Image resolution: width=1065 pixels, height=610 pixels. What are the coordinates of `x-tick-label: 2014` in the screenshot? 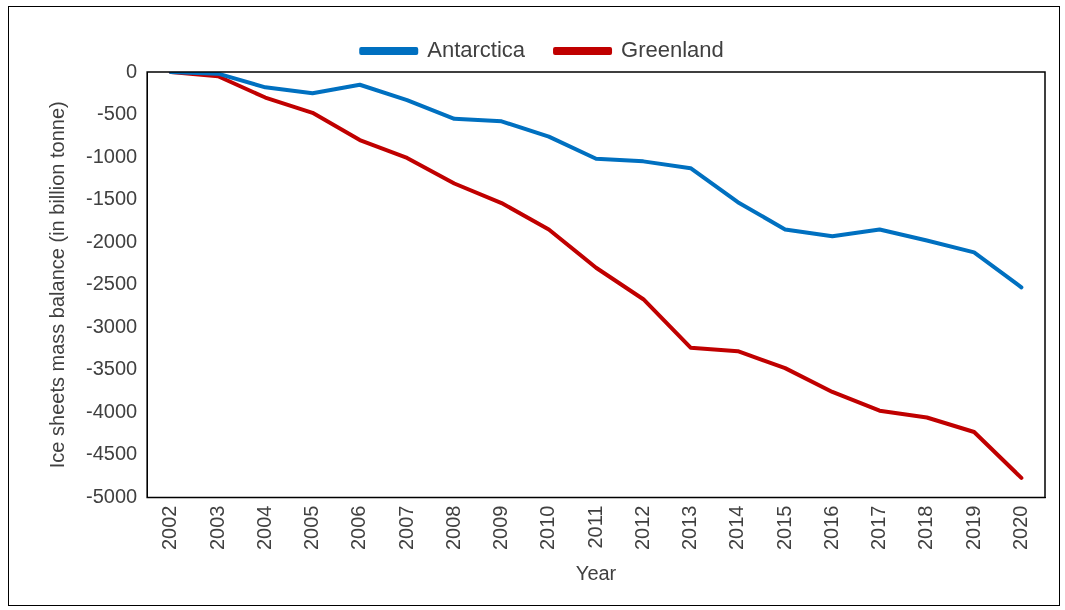 It's located at (736, 528).